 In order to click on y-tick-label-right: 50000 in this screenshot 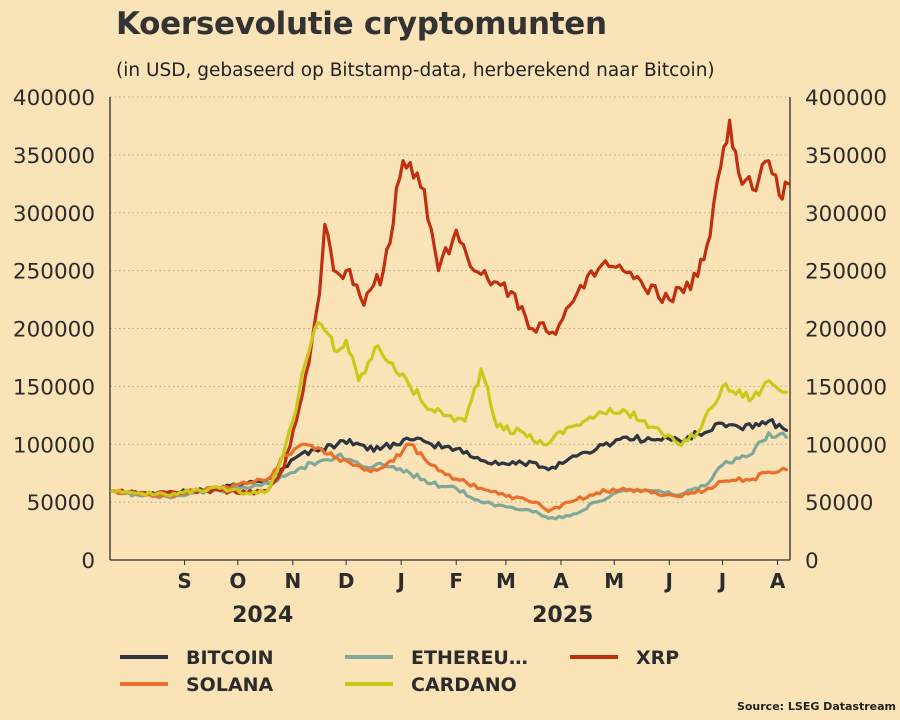, I will do `click(839, 503)`.